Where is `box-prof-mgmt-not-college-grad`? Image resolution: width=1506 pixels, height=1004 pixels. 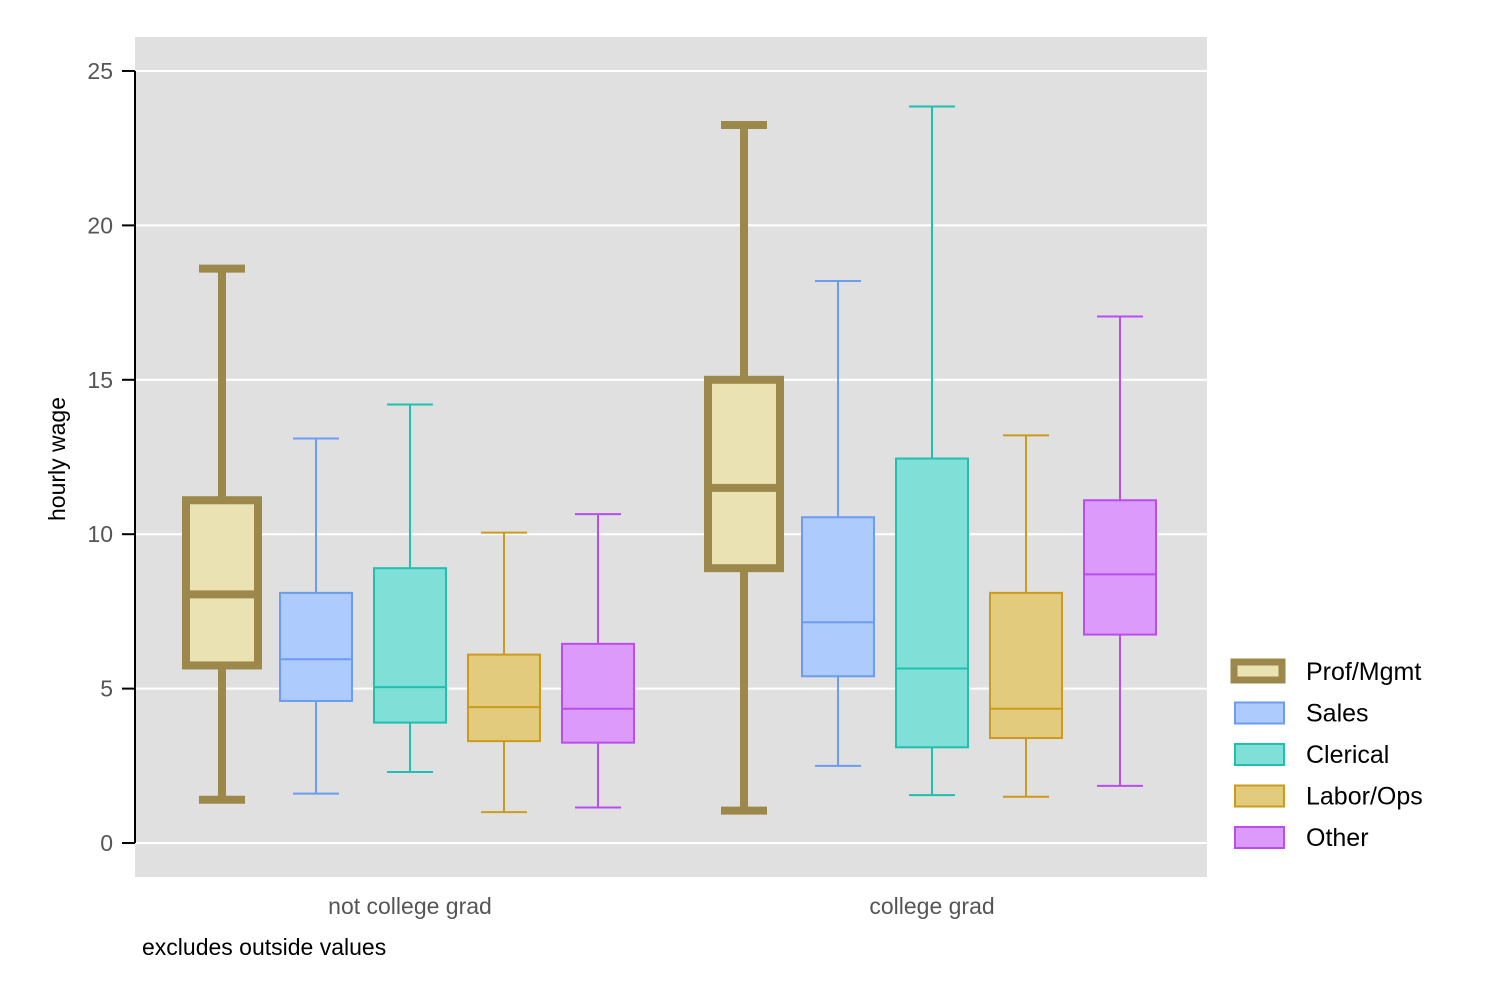
box-prof-mgmt-not-college-grad is located at coordinates (222, 534).